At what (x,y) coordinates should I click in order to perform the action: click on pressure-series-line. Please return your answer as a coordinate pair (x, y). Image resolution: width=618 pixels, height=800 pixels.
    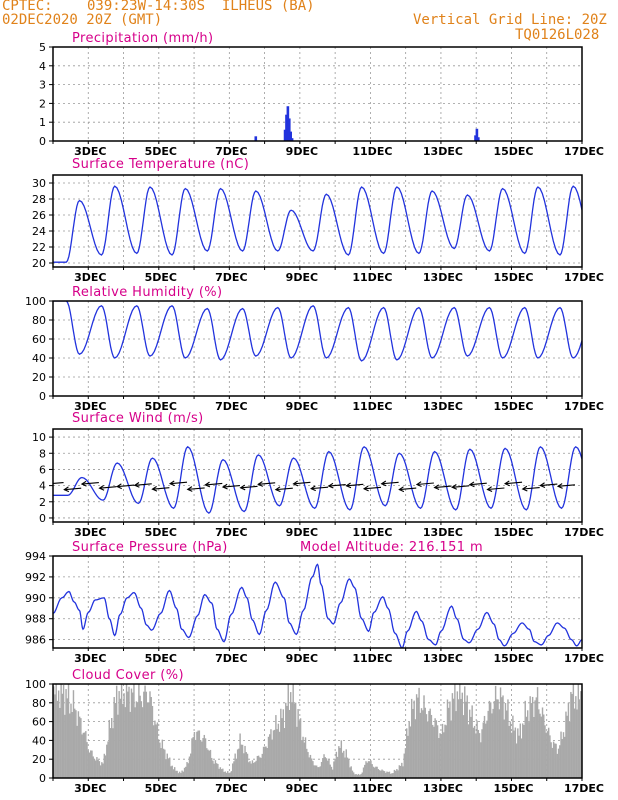
    Looking at the image, I should click on (317, 605).